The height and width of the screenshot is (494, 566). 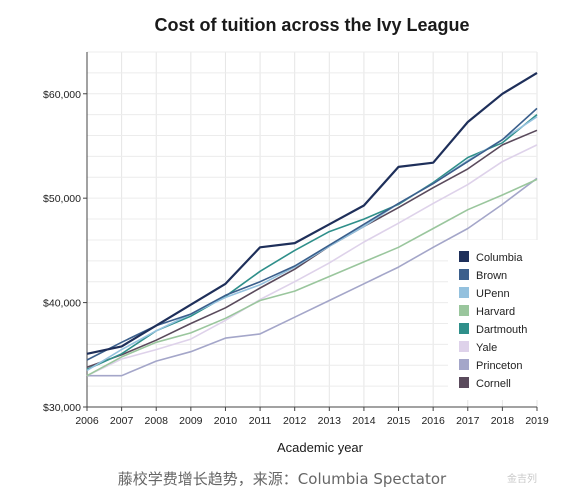 What do you see at coordinates (499, 258) in the screenshot?
I see `legend-label-columbia: Columbia` at bounding box center [499, 258].